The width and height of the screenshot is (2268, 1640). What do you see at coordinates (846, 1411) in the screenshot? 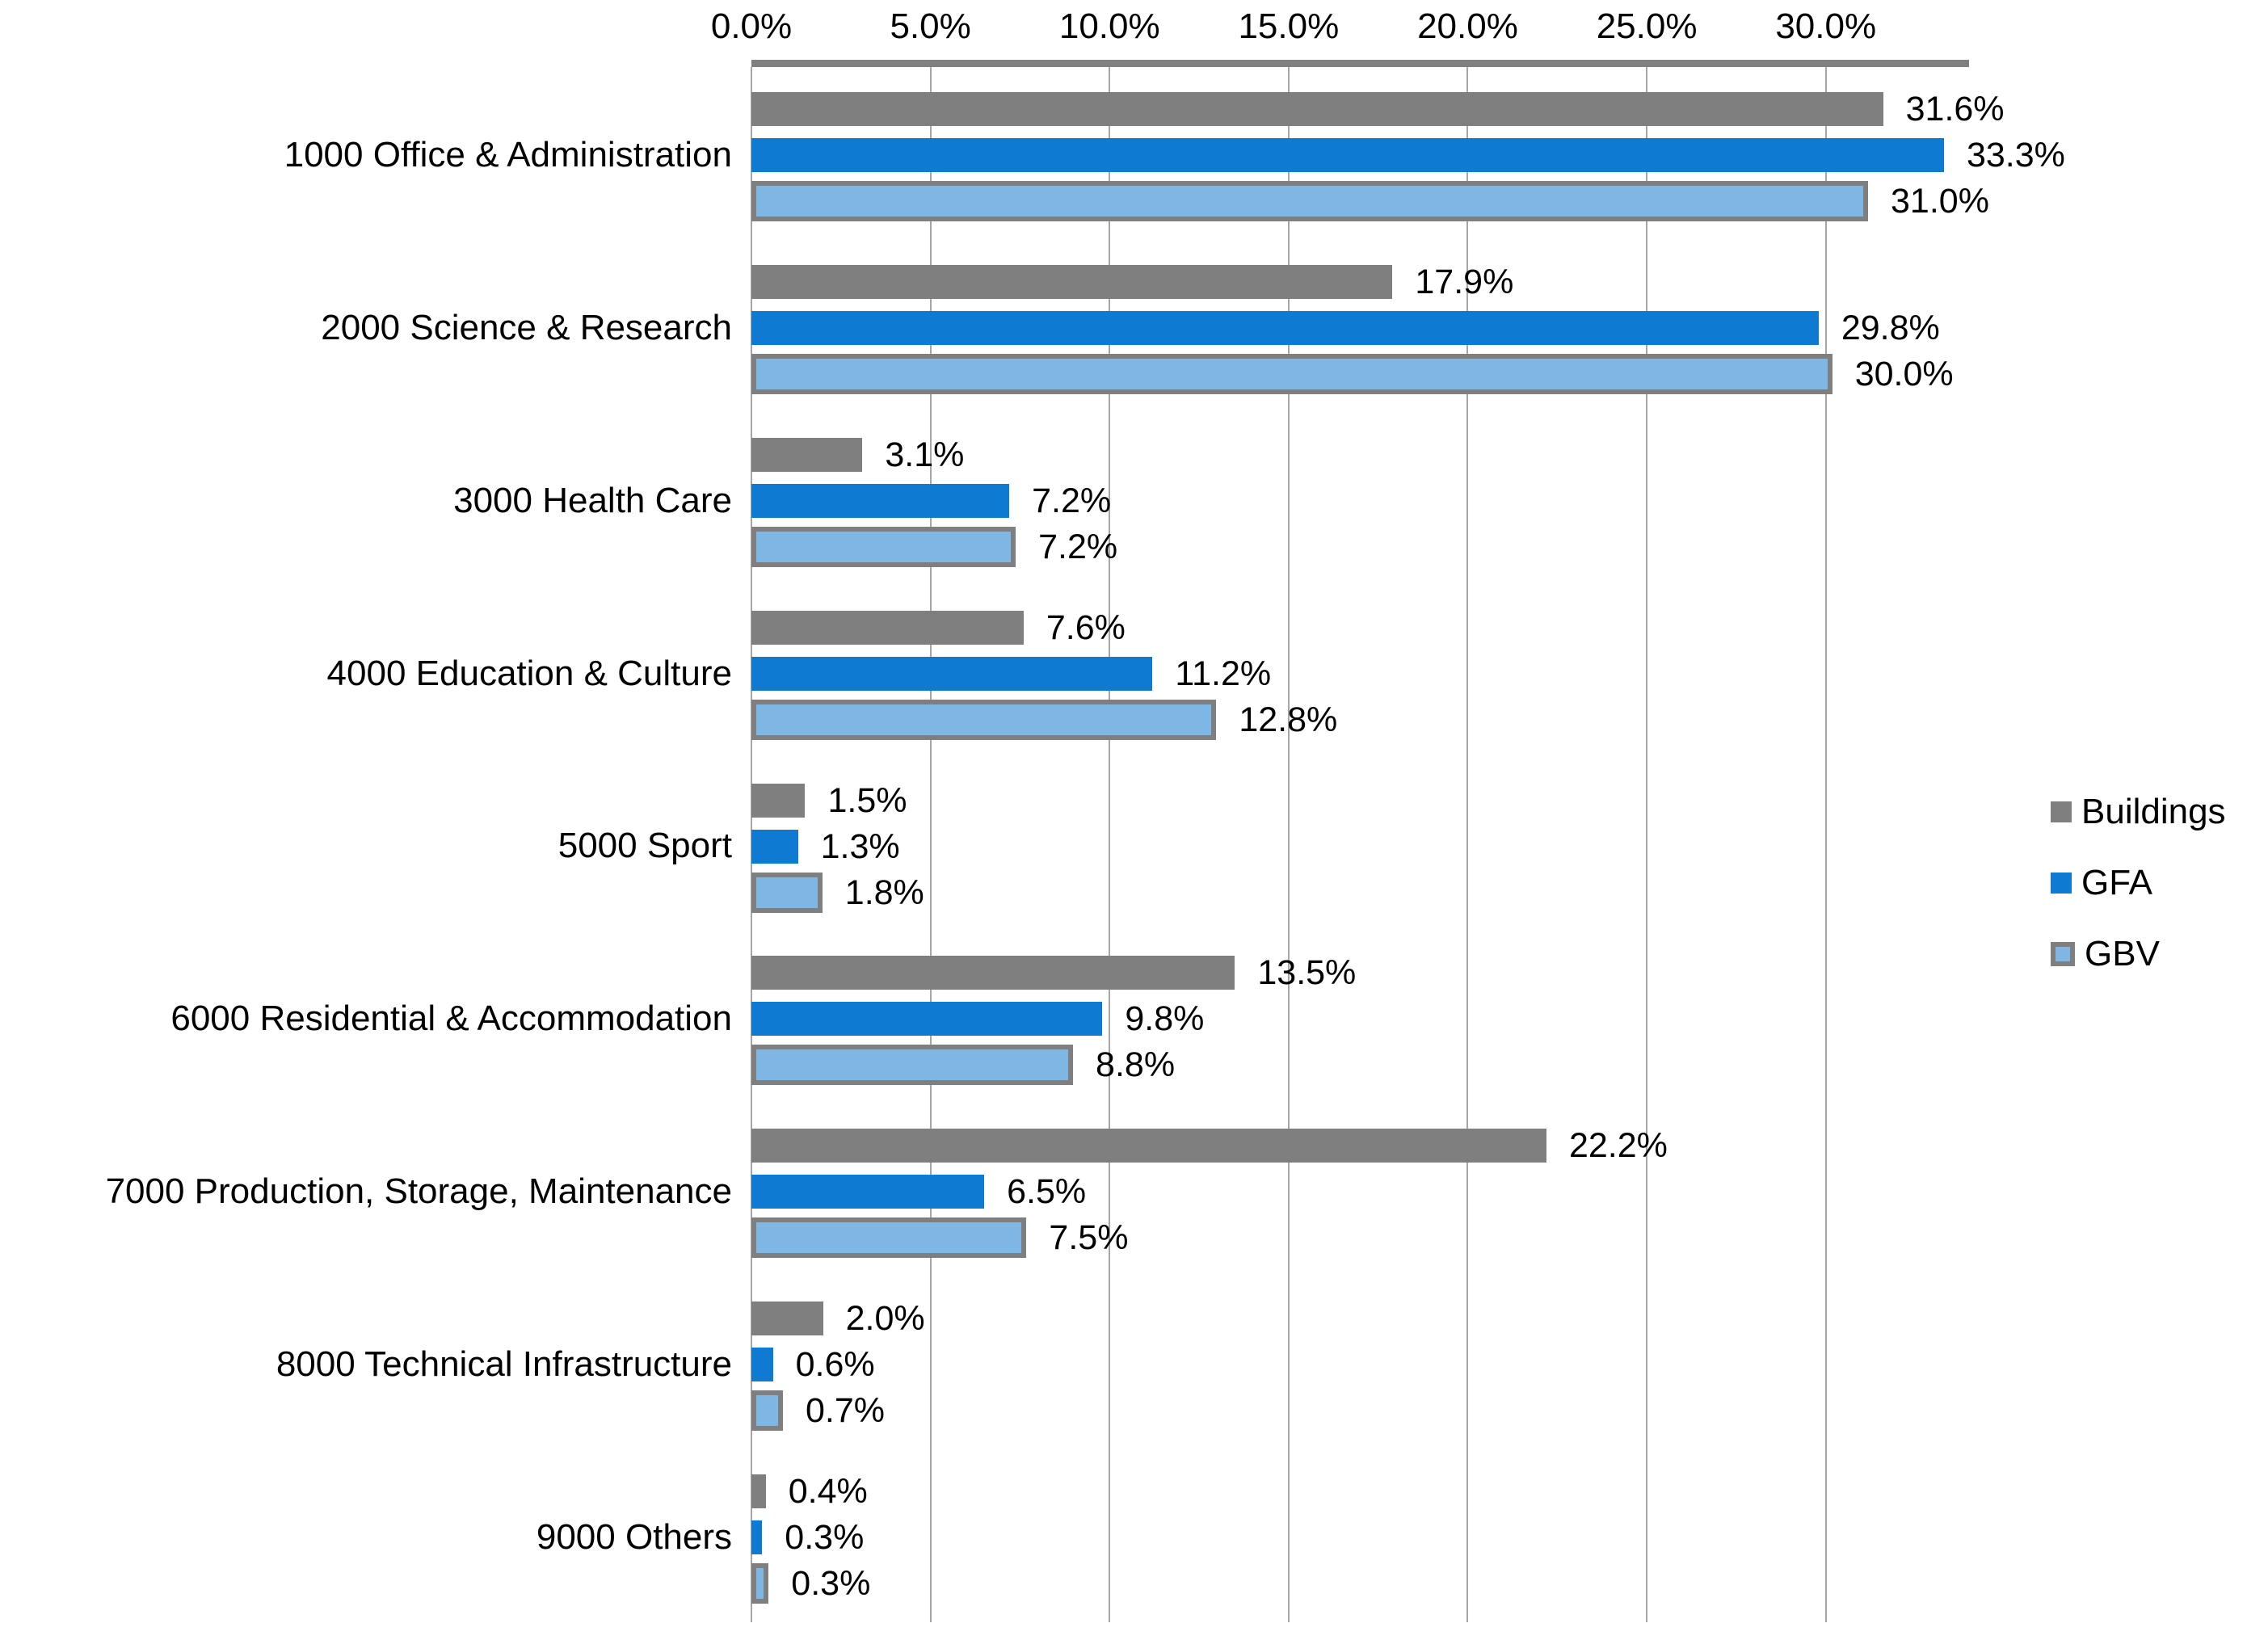
I see `bar-value-label: 0.7%` at bounding box center [846, 1411].